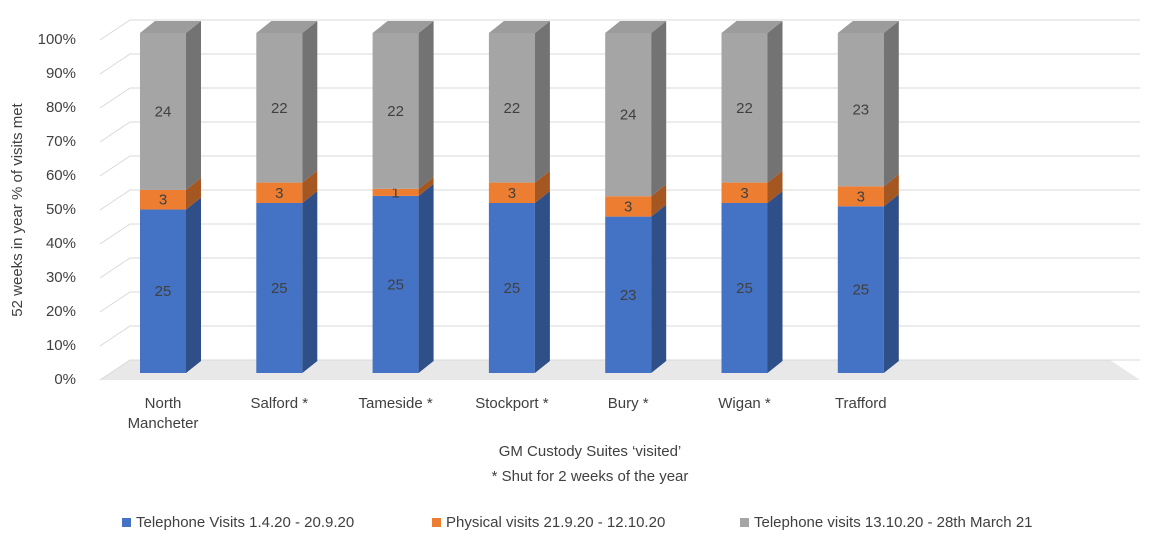 The height and width of the screenshot is (533, 1174). I want to click on x-tick-label: Tameside *, so click(395, 403).